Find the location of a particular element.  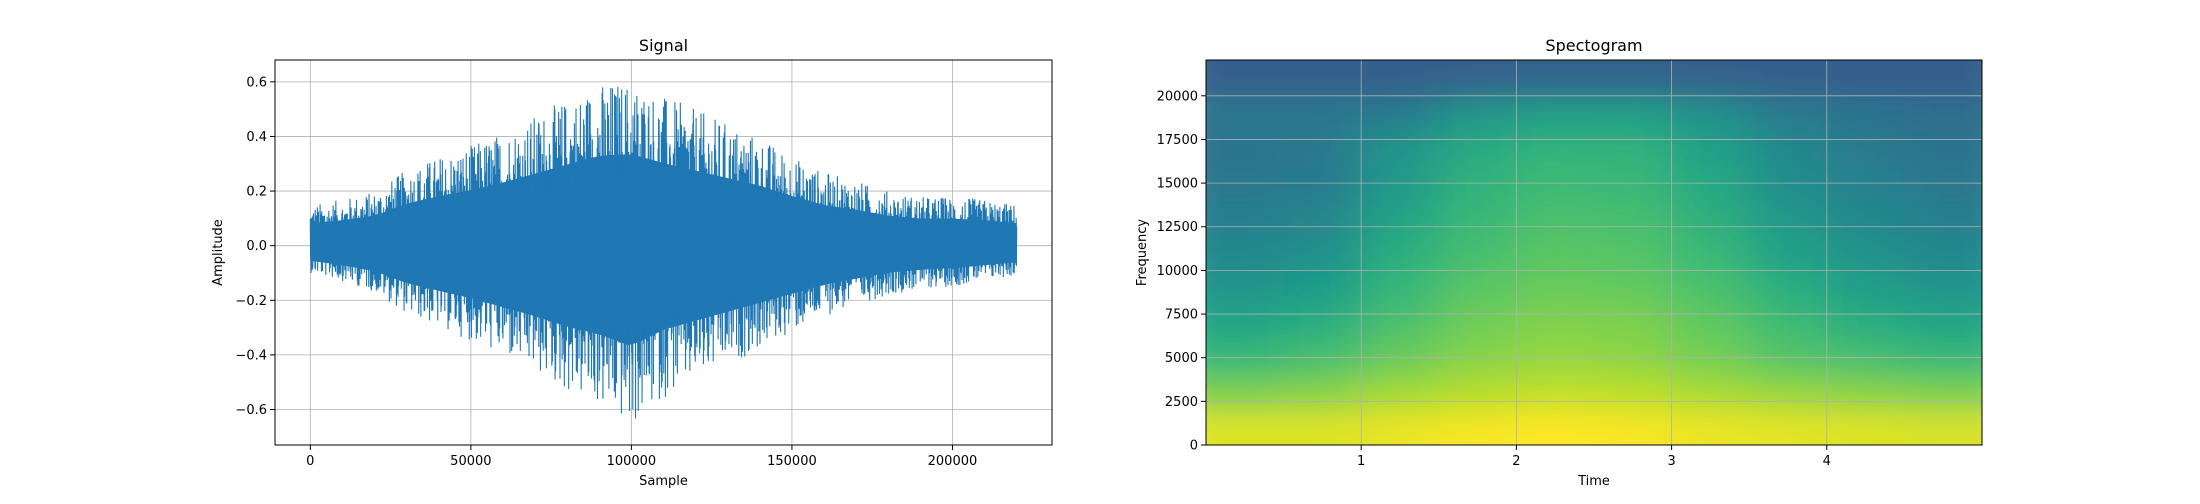

signal-ytick-label: 0.6 is located at coordinates (256, 82).